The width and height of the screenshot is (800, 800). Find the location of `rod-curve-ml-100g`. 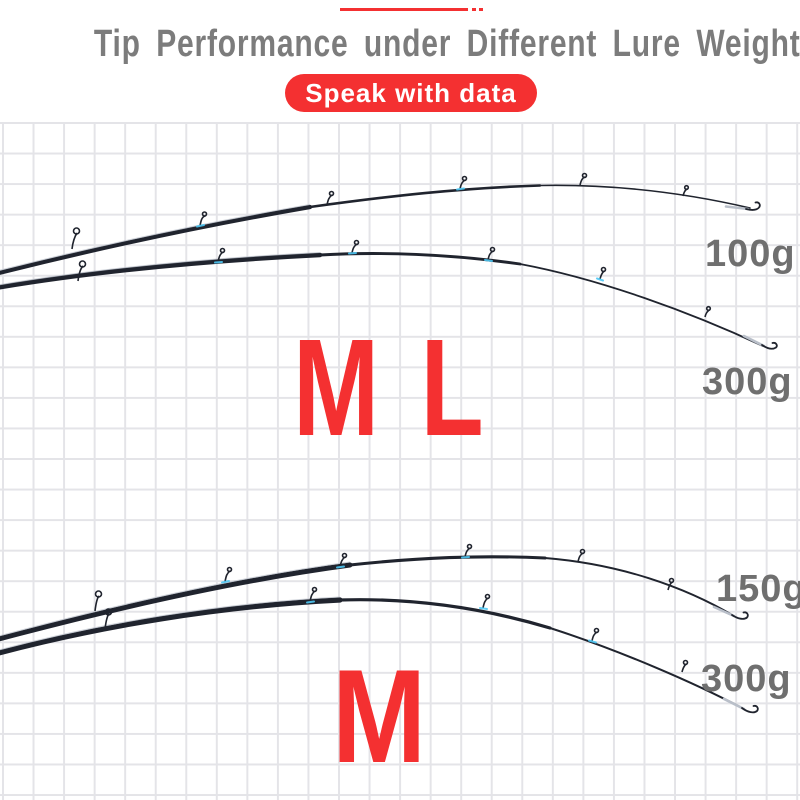

rod-curve-ml-100g is located at coordinates (380, 223).